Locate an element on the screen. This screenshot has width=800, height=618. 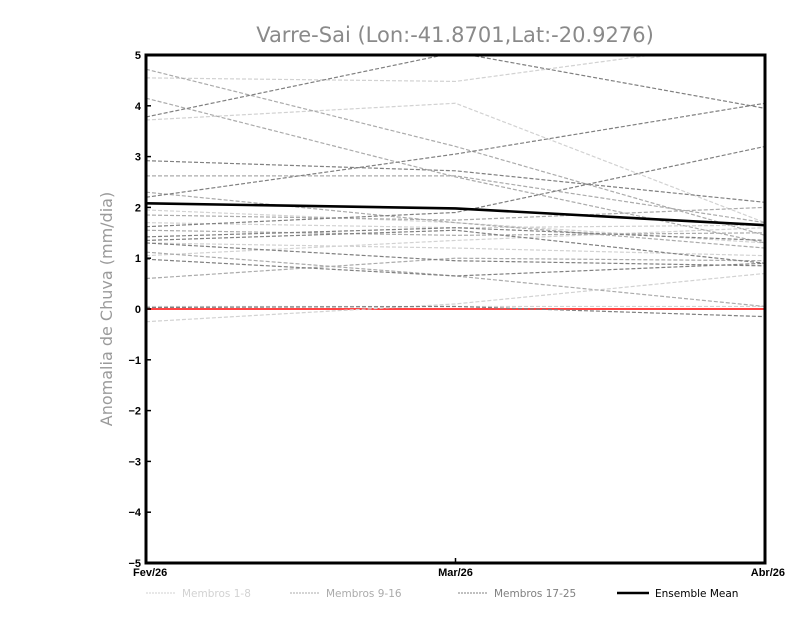
y-tick-label: 1 is located at coordinates (138, 259).